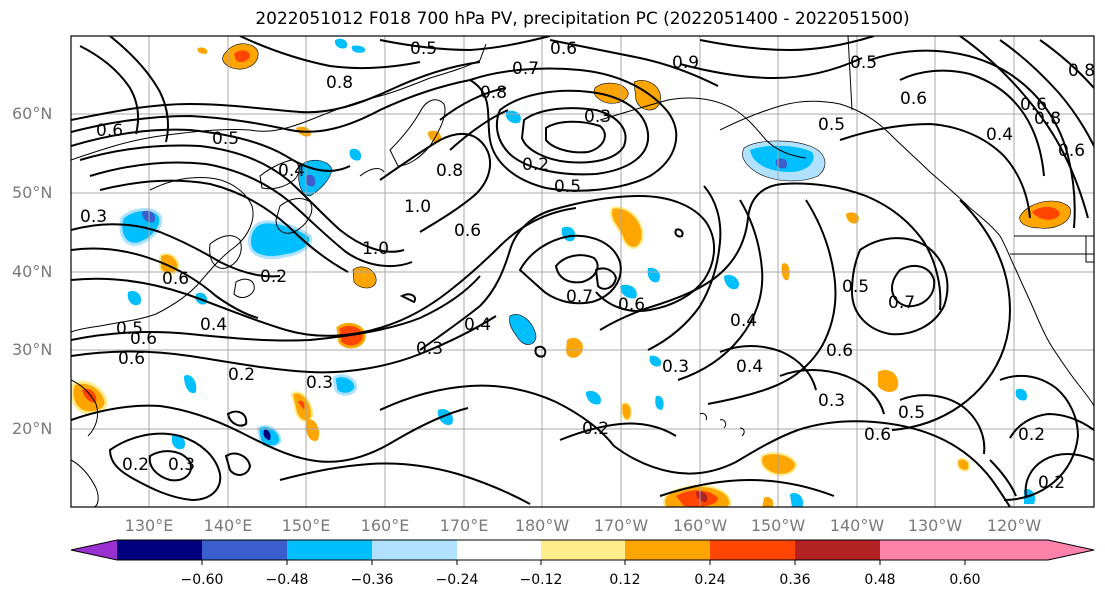 This screenshot has width=1105, height=601. I want to click on lon-label: 130°W, so click(935, 525).